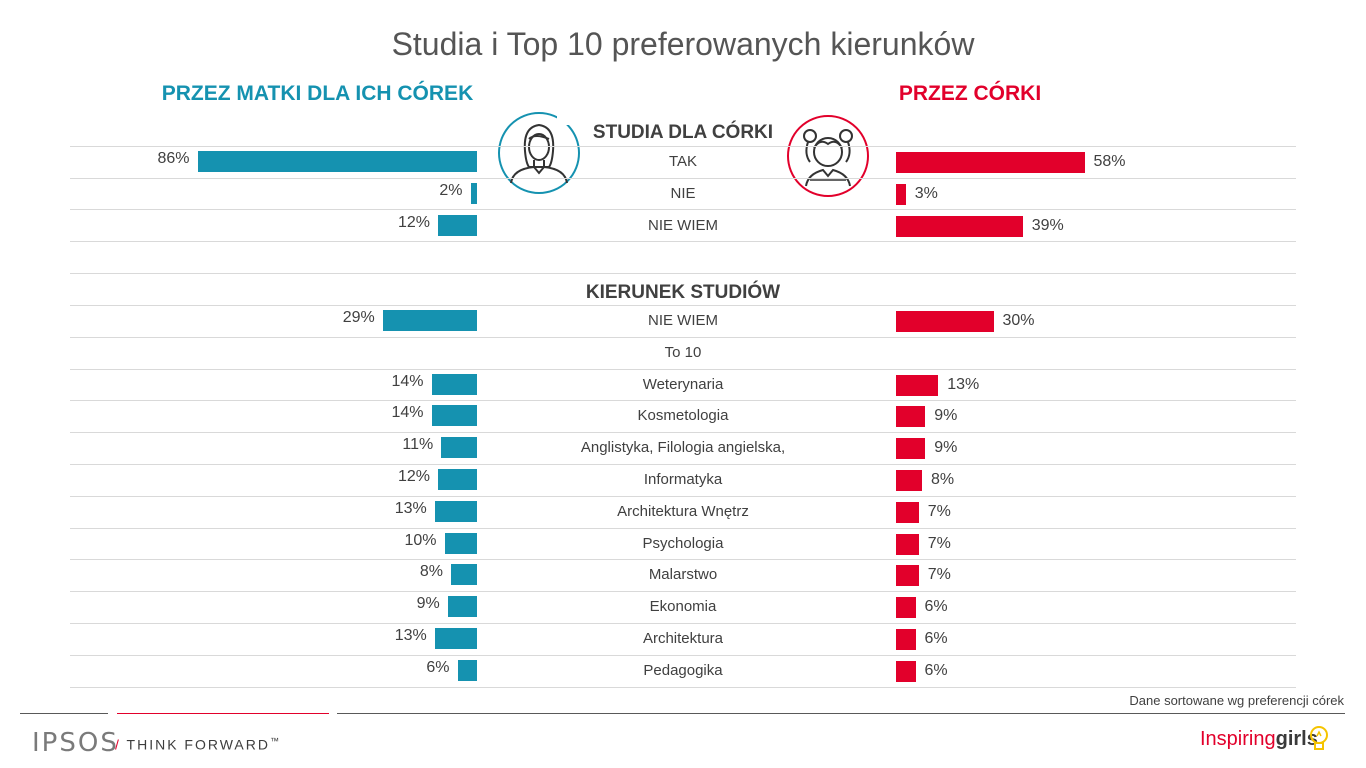 Image resolution: width=1366 pixels, height=768 pixels. Describe the element at coordinates (1319, 738) in the screenshot. I see `lightbulb-icon` at that location.